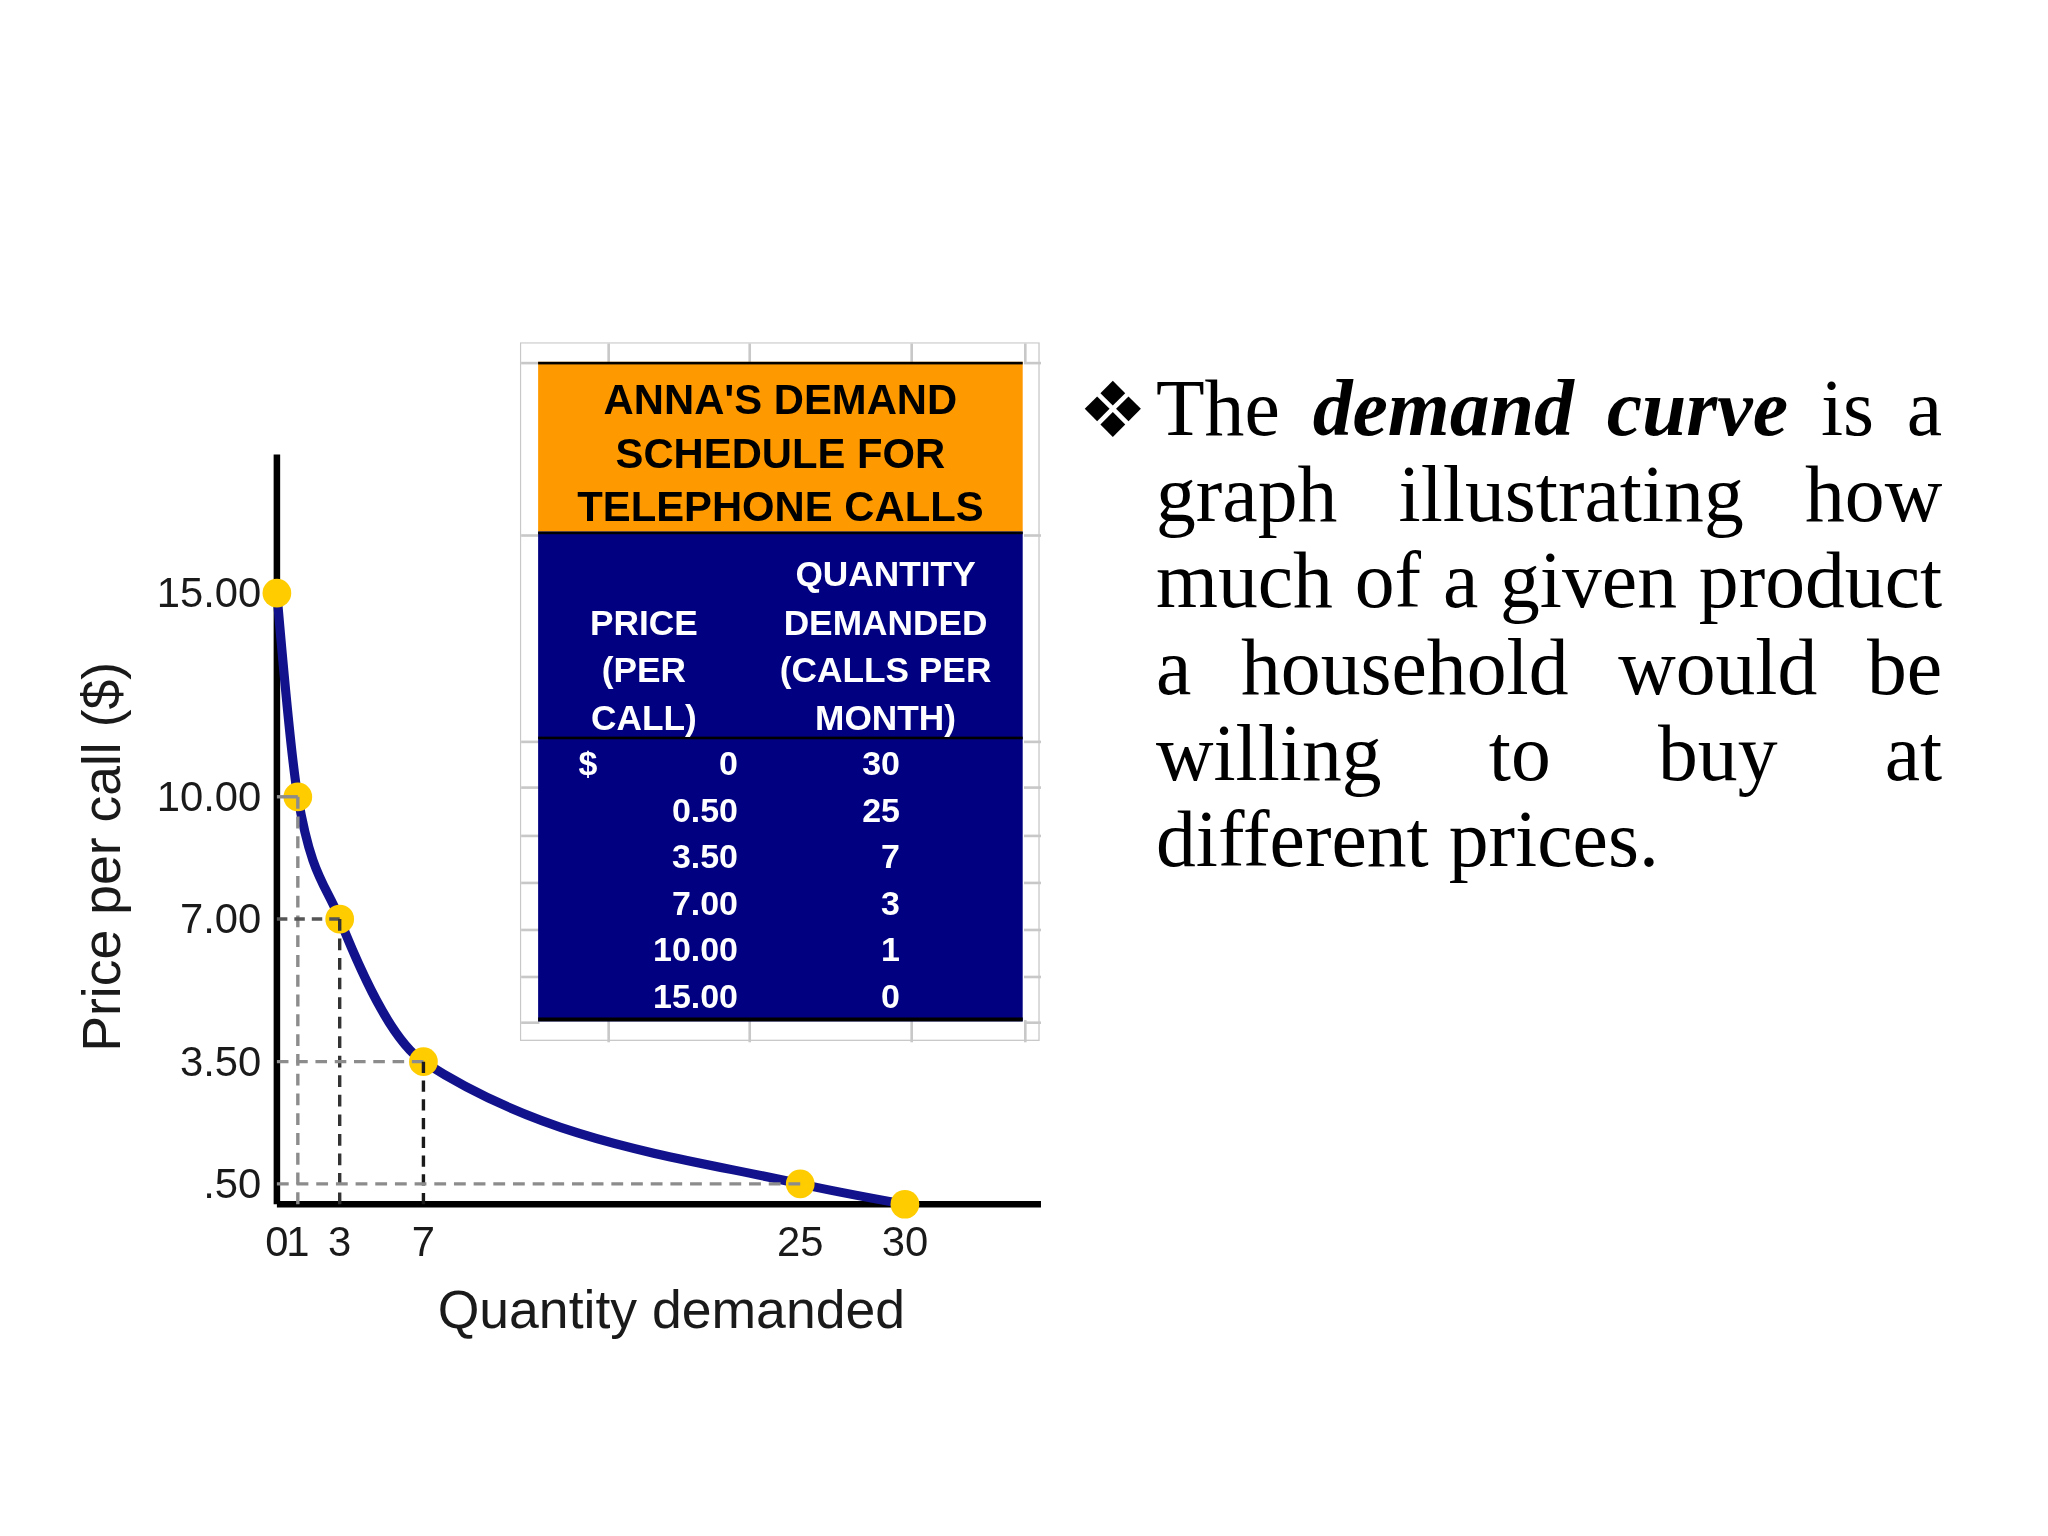  I want to click on x-axis-title: Quantity demanded, so click(671, 1310).